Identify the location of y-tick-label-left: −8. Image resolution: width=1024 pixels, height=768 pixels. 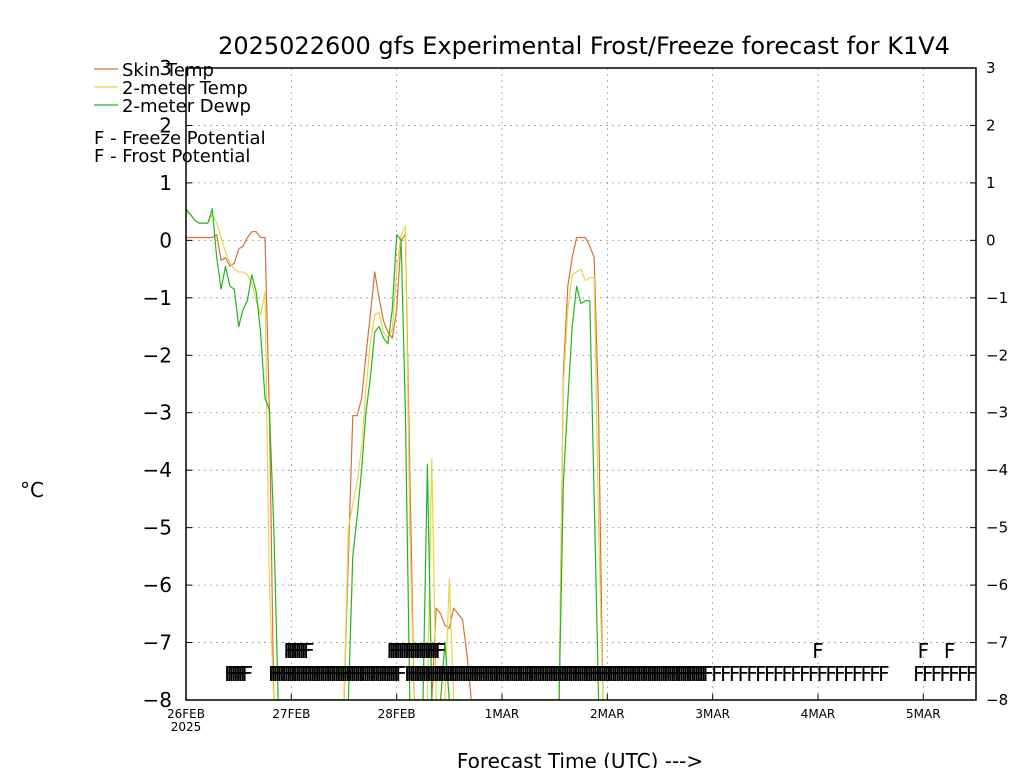
(157, 700).